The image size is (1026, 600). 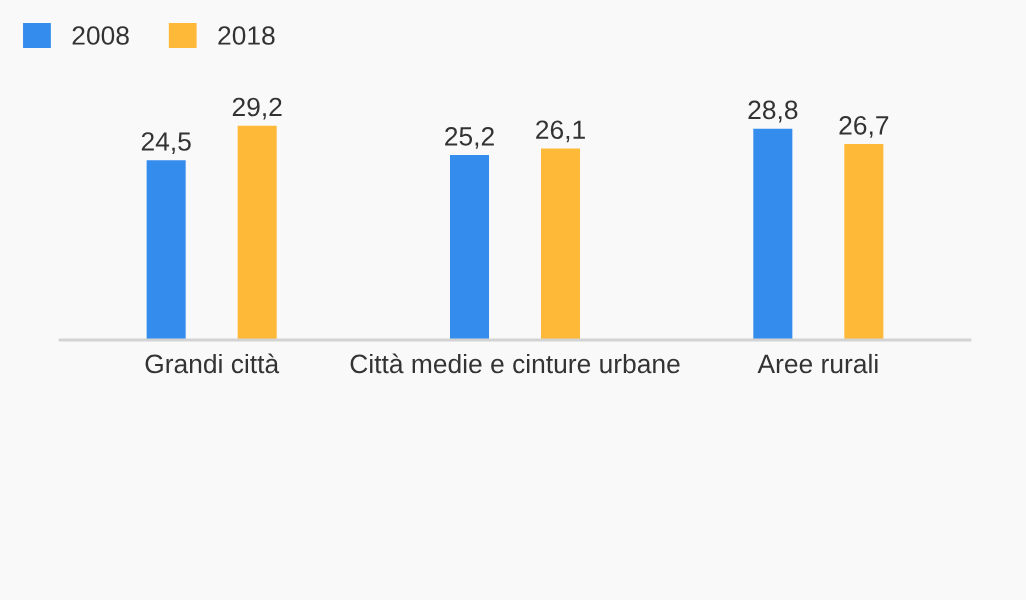 What do you see at coordinates (560, 131) in the screenshot?
I see `data-label: 26,1` at bounding box center [560, 131].